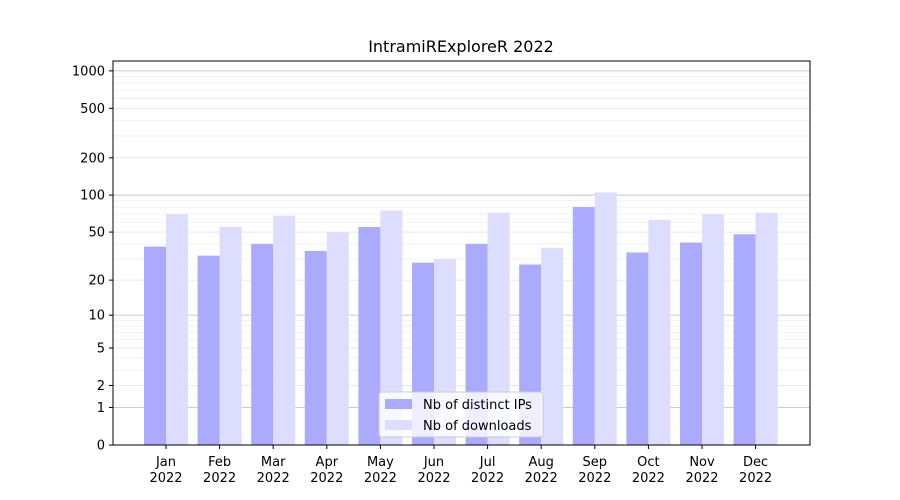 The height and width of the screenshot is (500, 900). Describe the element at coordinates (461, 46) in the screenshot. I see `chart-title: IntramiRExploreR 2022` at that location.